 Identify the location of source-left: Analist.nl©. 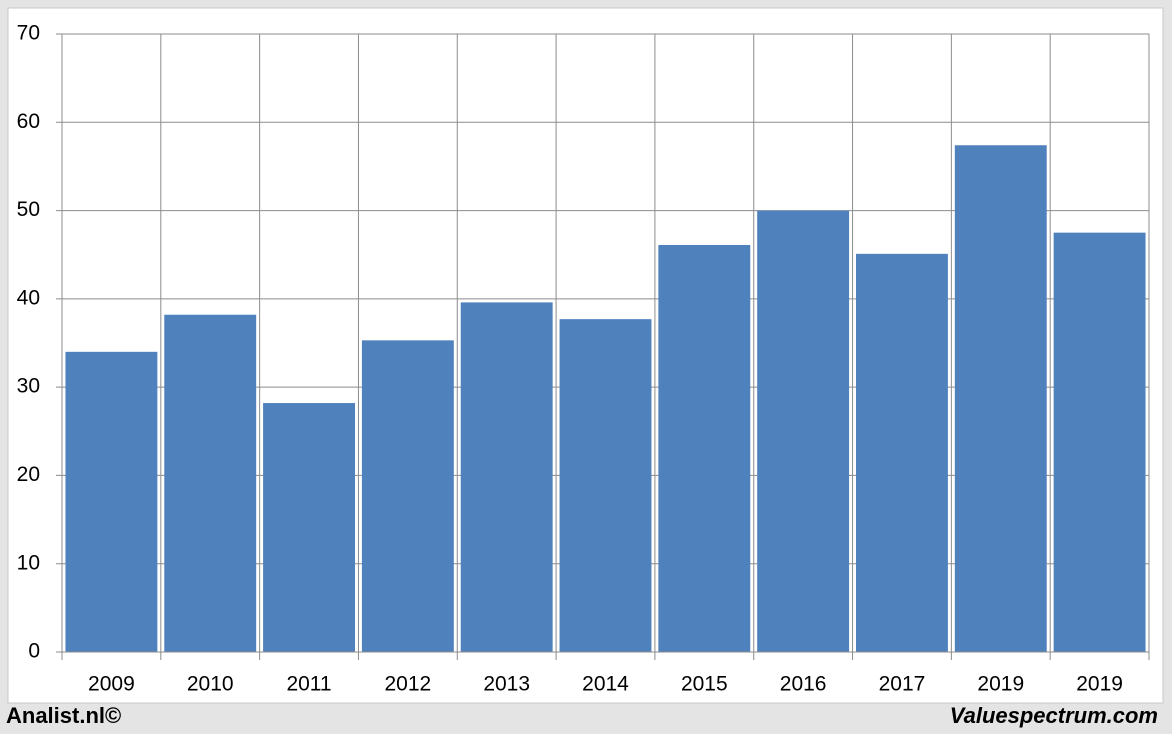
(63, 715).